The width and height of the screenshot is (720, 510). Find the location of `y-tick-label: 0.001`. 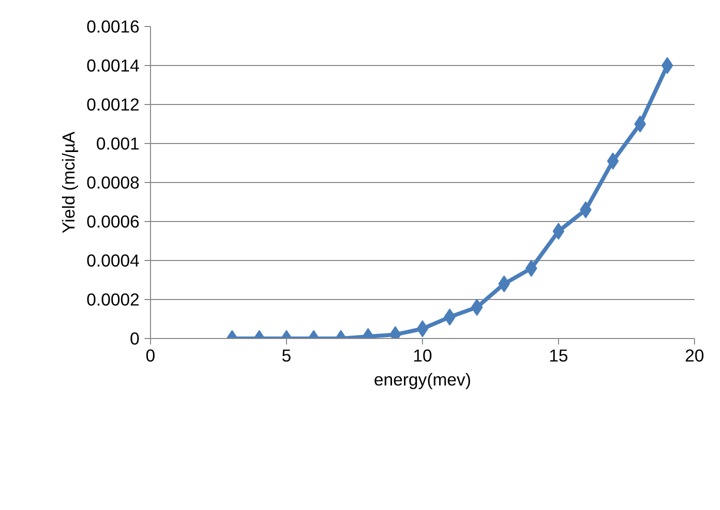

y-tick-label: 0.001 is located at coordinates (118, 144).